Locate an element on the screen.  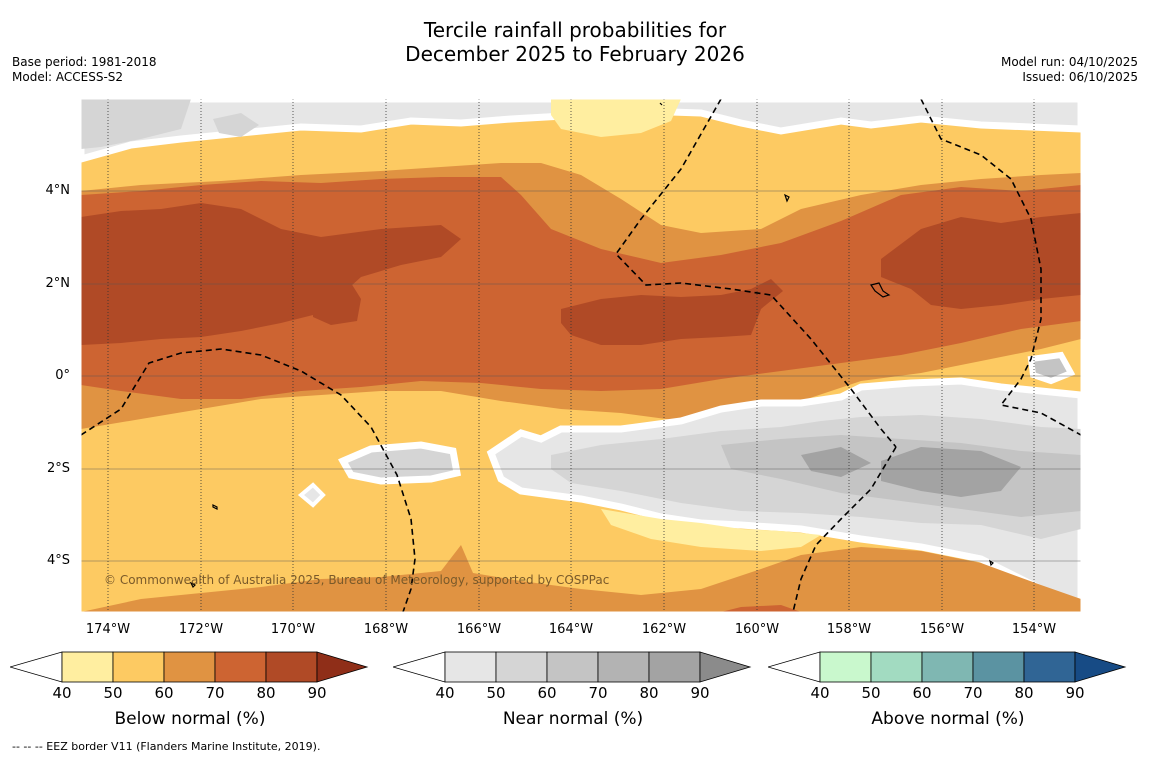
lon-label-156w: 156°W is located at coordinates (942, 629).